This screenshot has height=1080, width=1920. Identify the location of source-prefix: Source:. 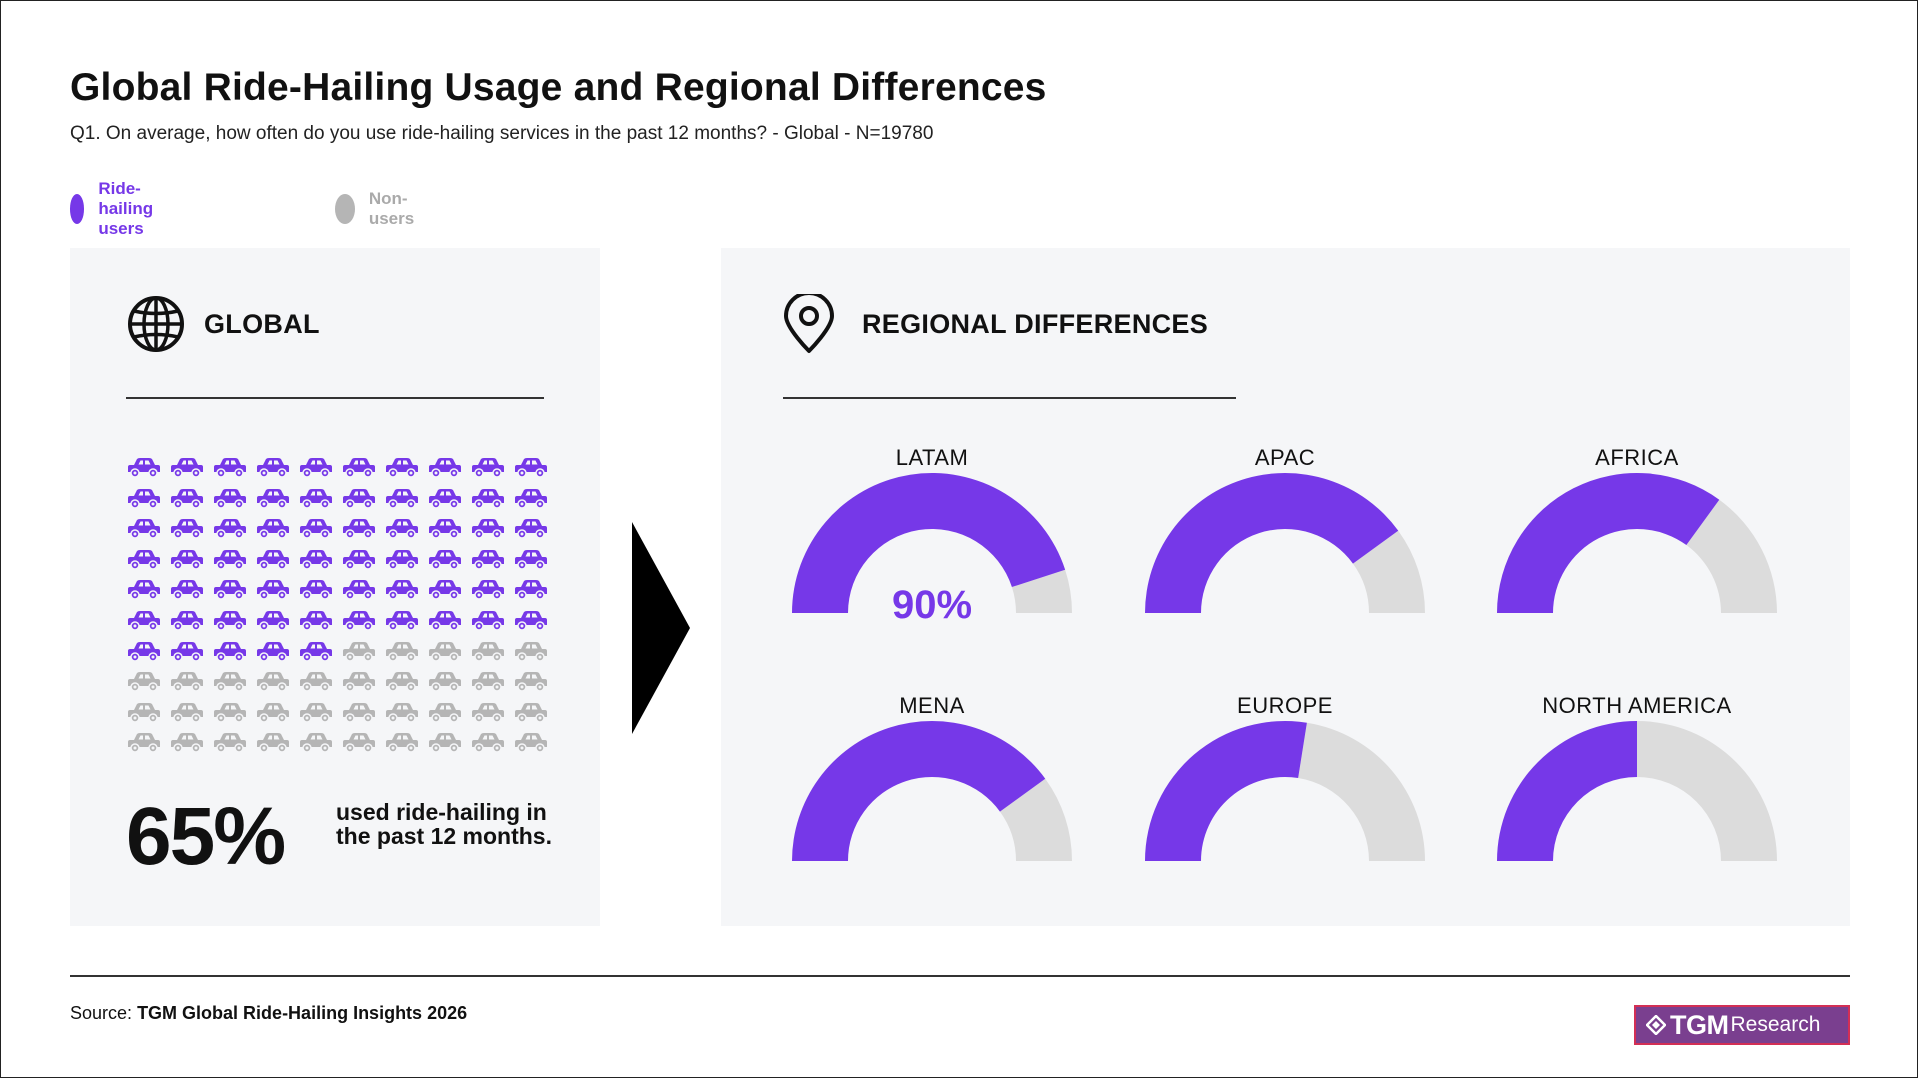
(101, 1013).